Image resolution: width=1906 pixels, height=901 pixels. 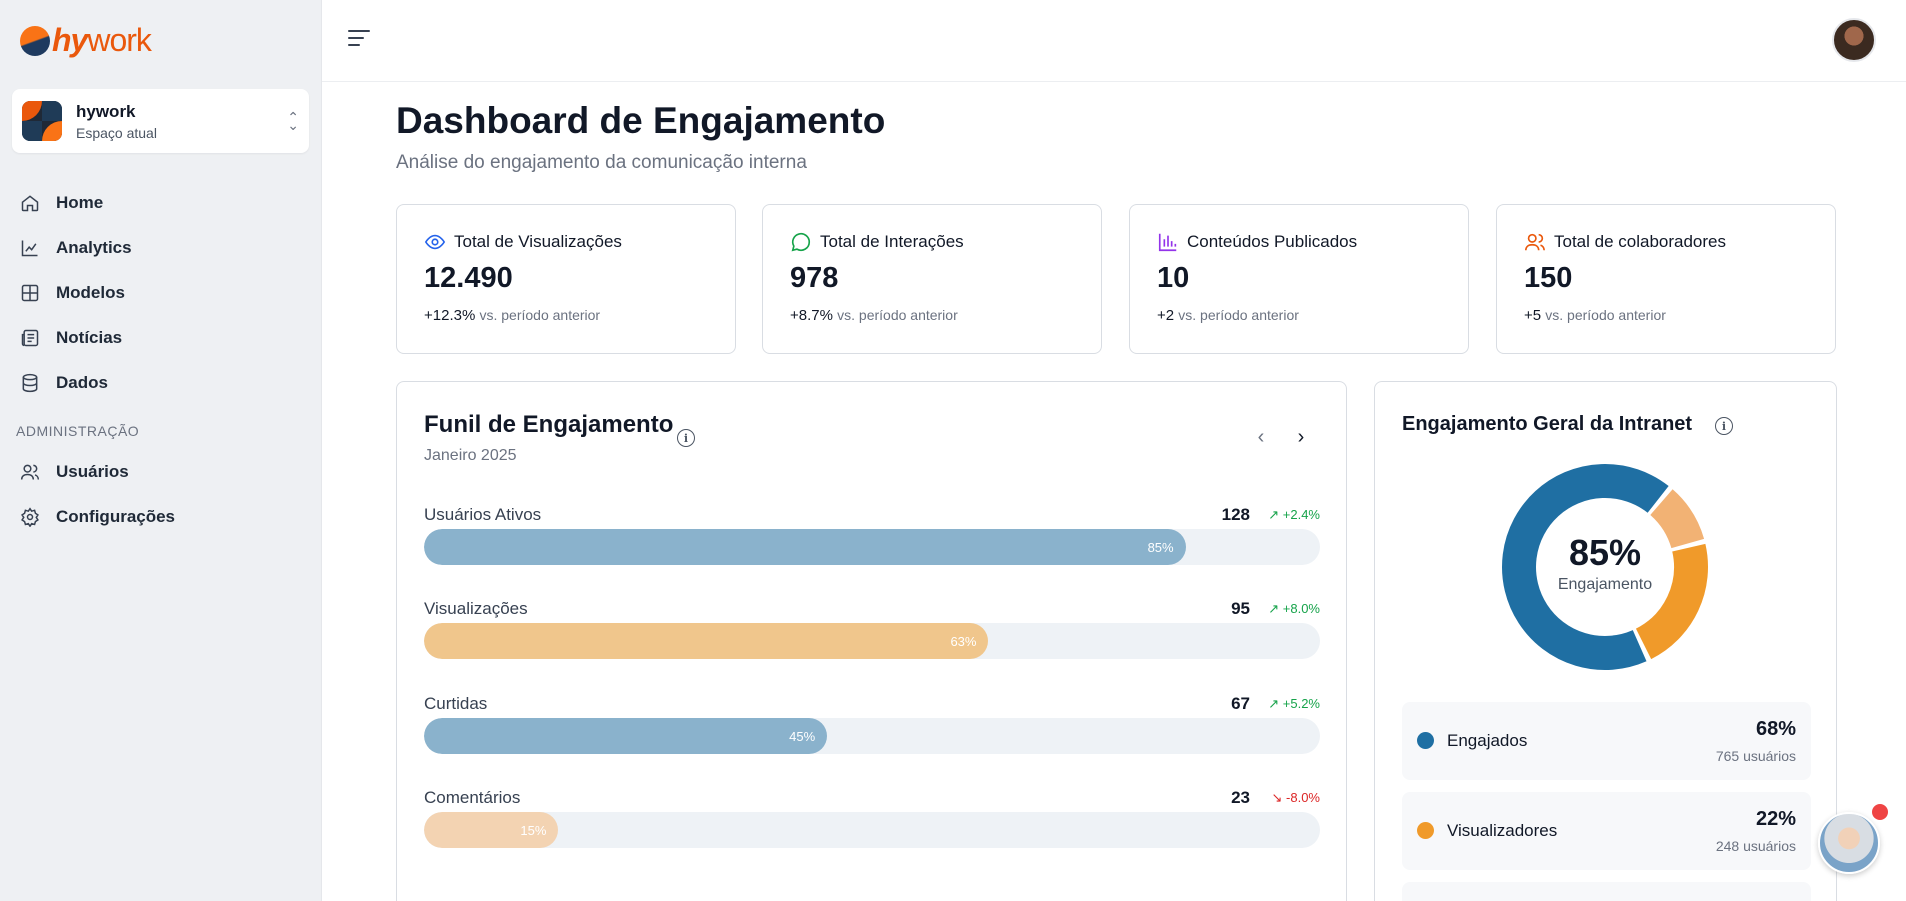 What do you see at coordinates (1261, 437) in the screenshot?
I see `previous-period-button: ‹` at bounding box center [1261, 437].